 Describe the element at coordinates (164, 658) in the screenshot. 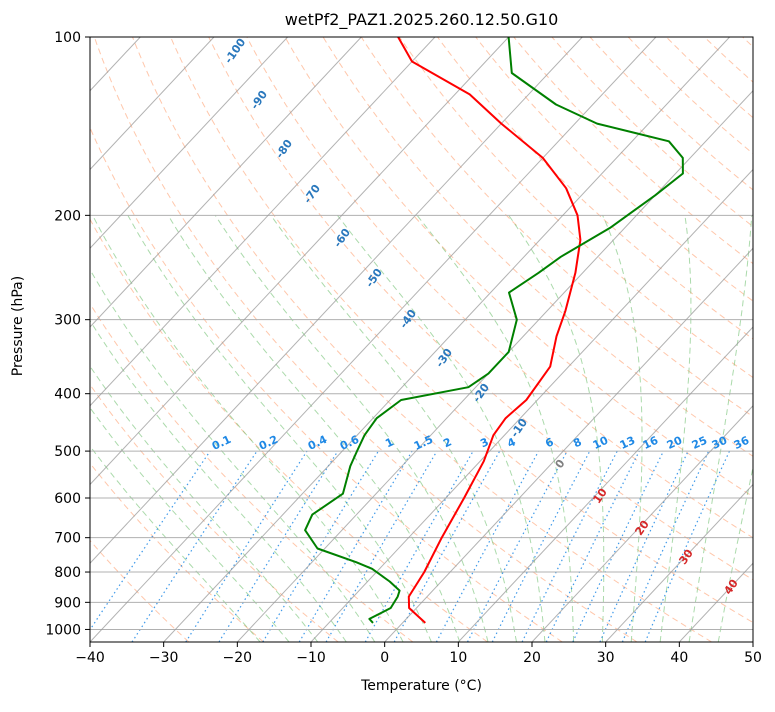

I see `x-tick-label: −30` at that location.